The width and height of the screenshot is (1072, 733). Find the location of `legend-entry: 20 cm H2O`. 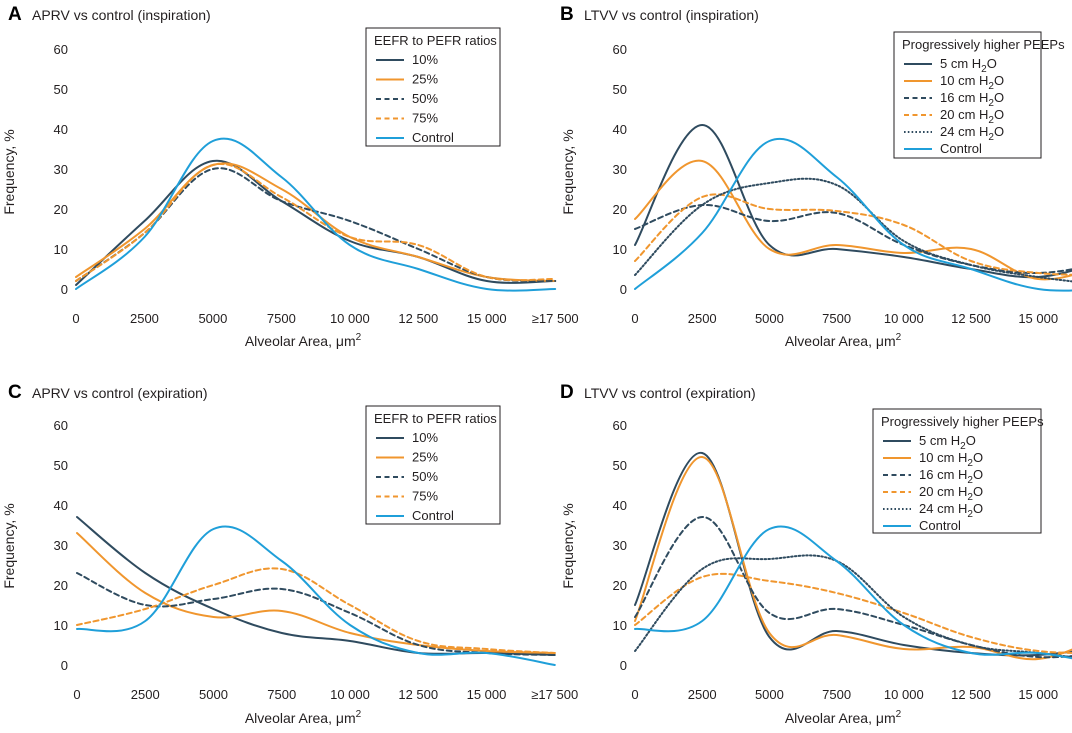

legend-entry: 20 cm H2O is located at coordinates (951, 493).